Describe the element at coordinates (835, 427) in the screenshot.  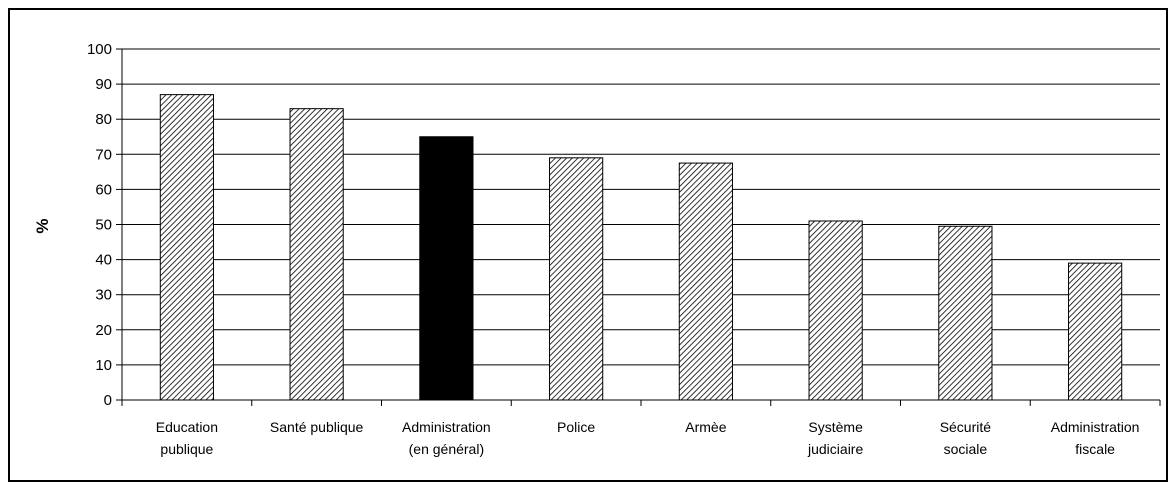
I see `x-category-label: Système` at that location.